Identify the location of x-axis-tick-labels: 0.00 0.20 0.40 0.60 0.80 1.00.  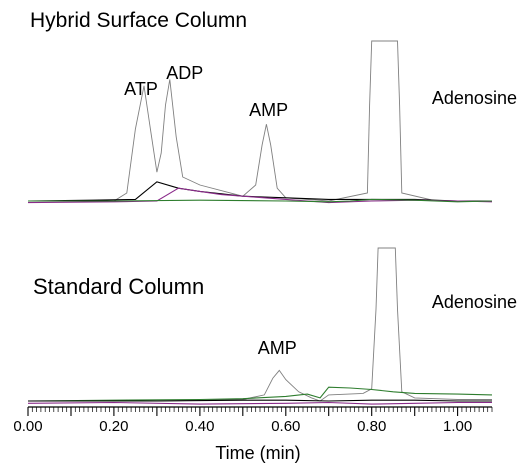
(242, 426).